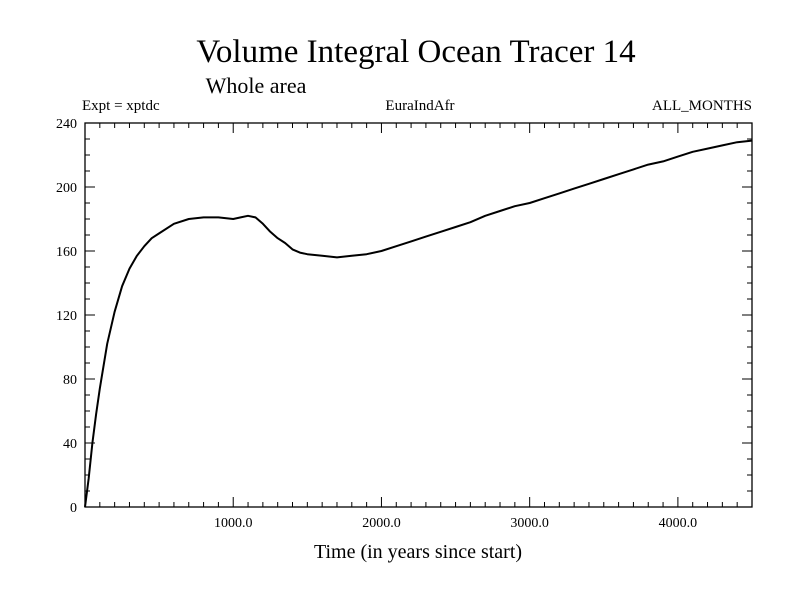  What do you see at coordinates (66, 188) in the screenshot?
I see `y-tick-label: 200` at bounding box center [66, 188].